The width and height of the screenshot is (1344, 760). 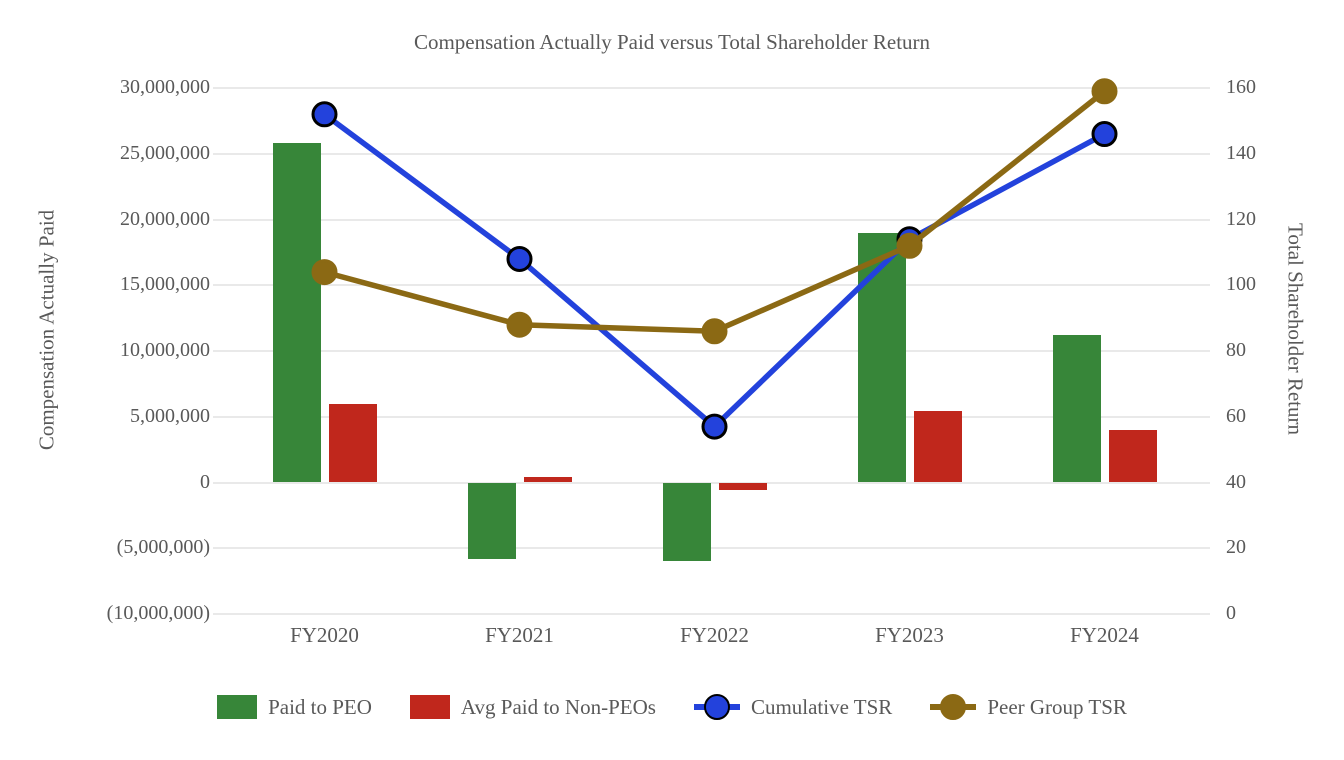 I want to click on bar-paid-to-peo-fy2024, so click(x=1076, y=409).